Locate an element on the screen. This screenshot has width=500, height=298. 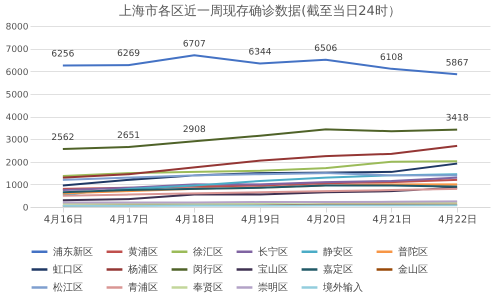
legend-label: 金山区 is located at coordinates (413, 270).